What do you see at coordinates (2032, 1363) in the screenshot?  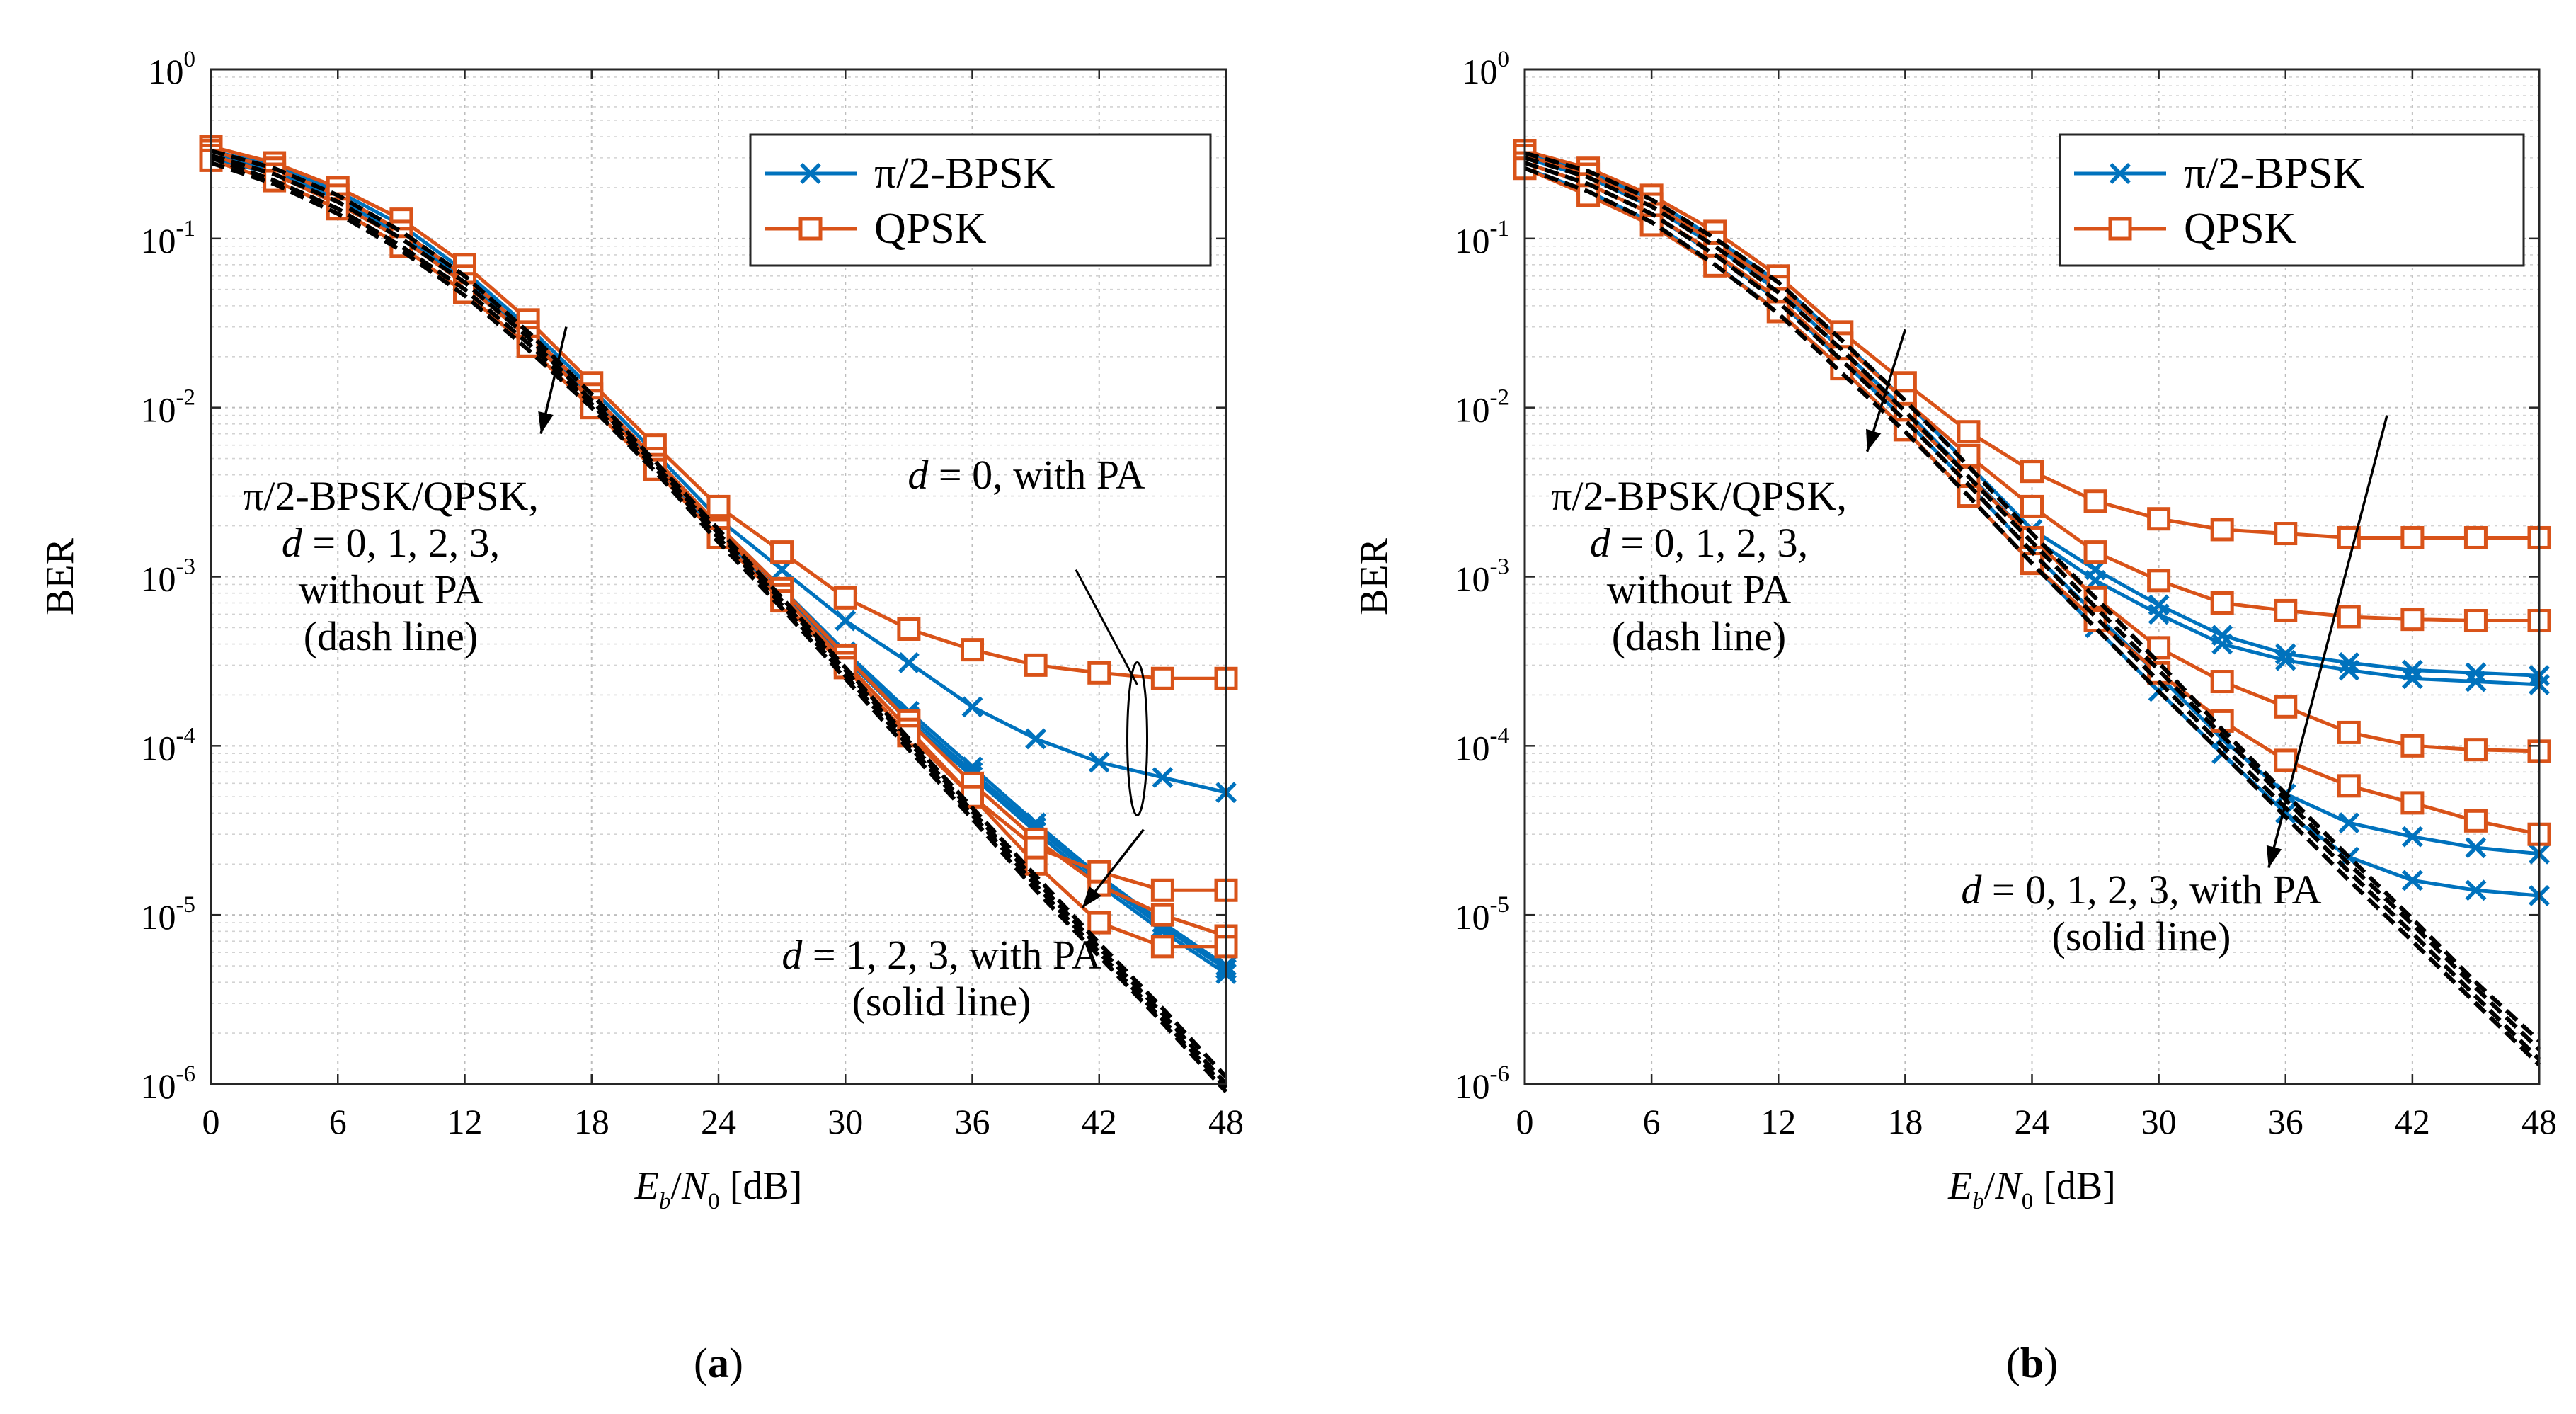 I see `subfigure-label: (b)` at bounding box center [2032, 1363].